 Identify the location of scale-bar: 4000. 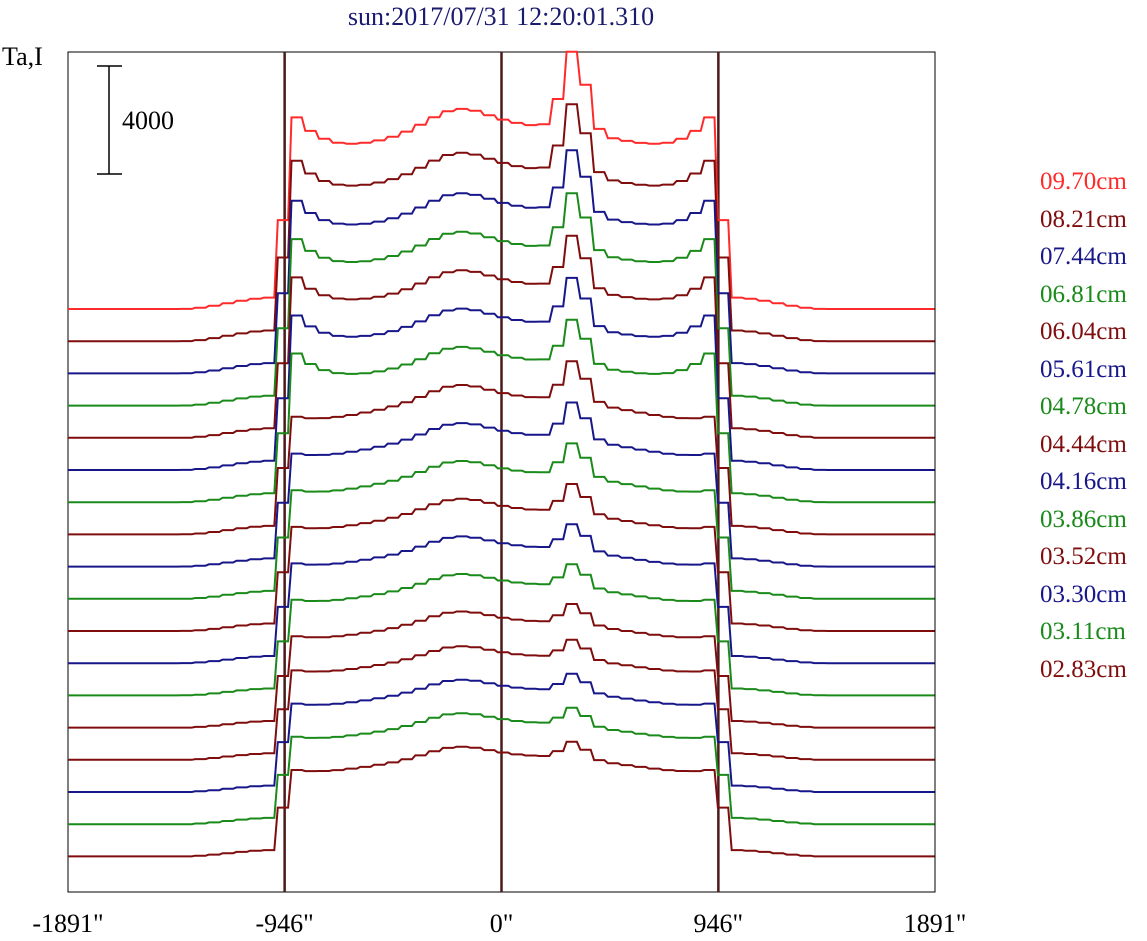
(135, 120).